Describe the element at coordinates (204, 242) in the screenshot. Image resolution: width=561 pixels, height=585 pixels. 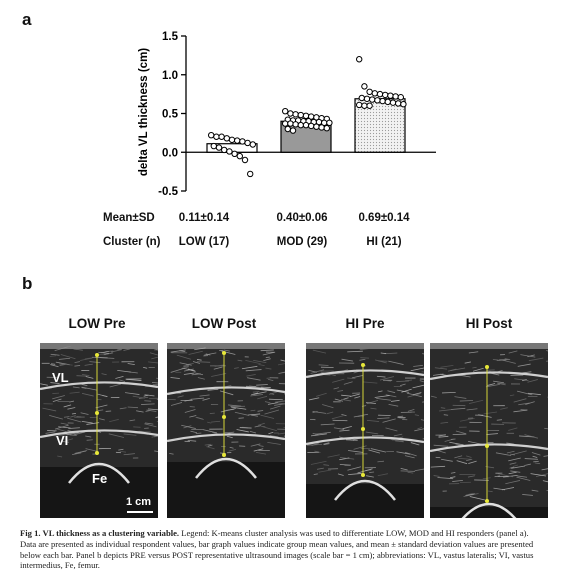
I see `cluster-low: LOW (17)` at that location.